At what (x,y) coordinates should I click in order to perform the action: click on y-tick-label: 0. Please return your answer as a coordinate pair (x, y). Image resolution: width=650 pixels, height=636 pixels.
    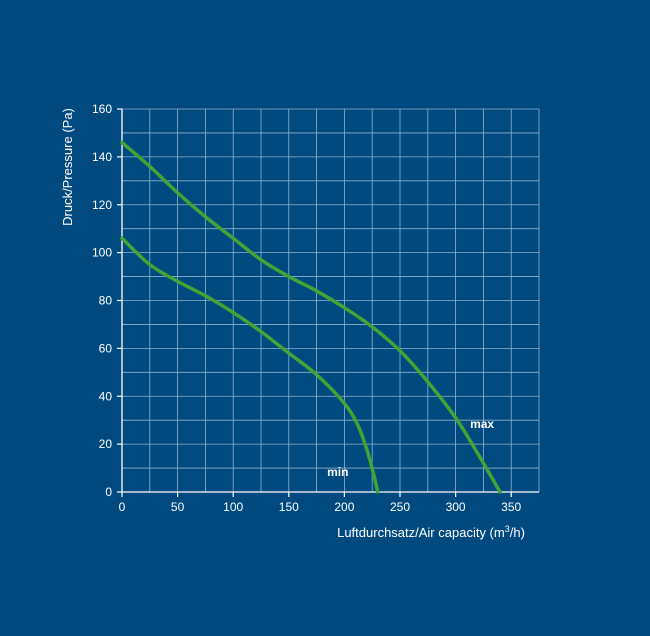
    Looking at the image, I should click on (108, 492).